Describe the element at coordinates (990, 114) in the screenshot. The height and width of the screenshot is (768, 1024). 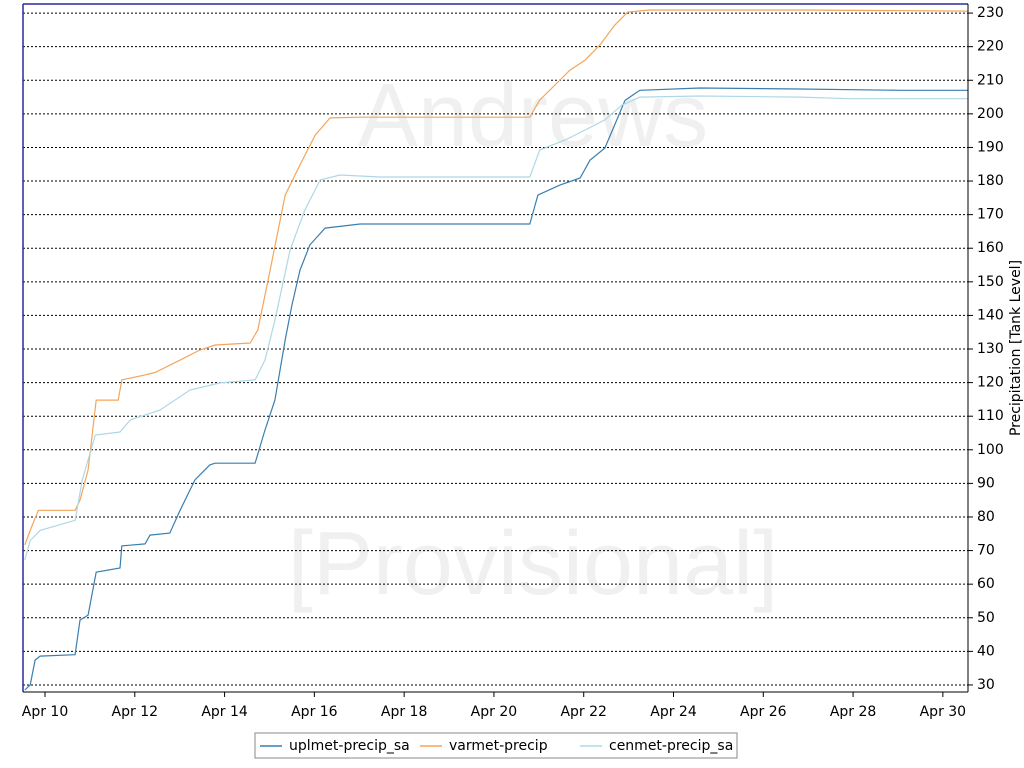
I see `y-tick-label: 200` at that location.